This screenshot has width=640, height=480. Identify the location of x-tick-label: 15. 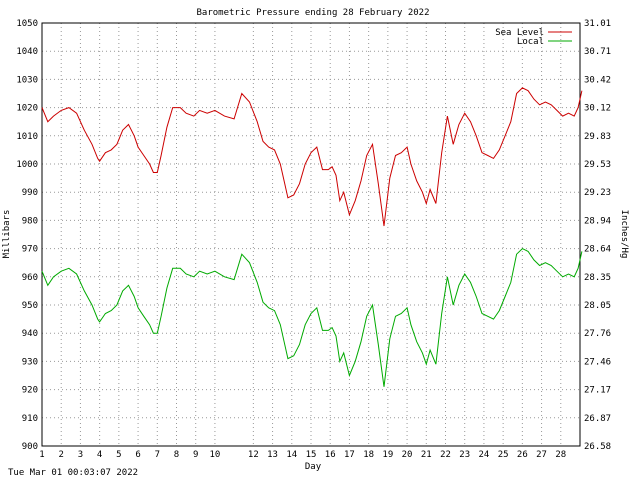
(311, 455).